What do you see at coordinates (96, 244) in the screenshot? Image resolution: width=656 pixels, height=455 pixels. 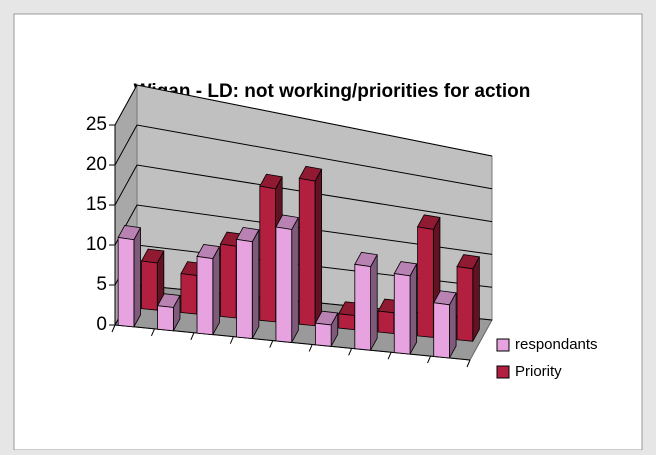 I see `y-tick-label: 10` at bounding box center [96, 244].